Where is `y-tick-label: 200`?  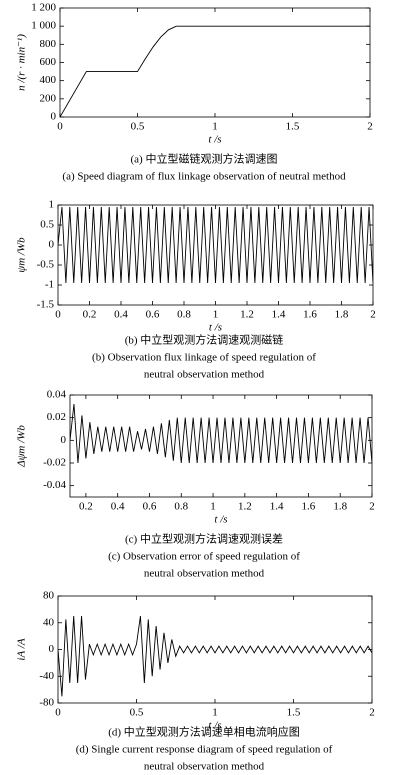 y-tick-label: 200 is located at coordinates (48, 98).